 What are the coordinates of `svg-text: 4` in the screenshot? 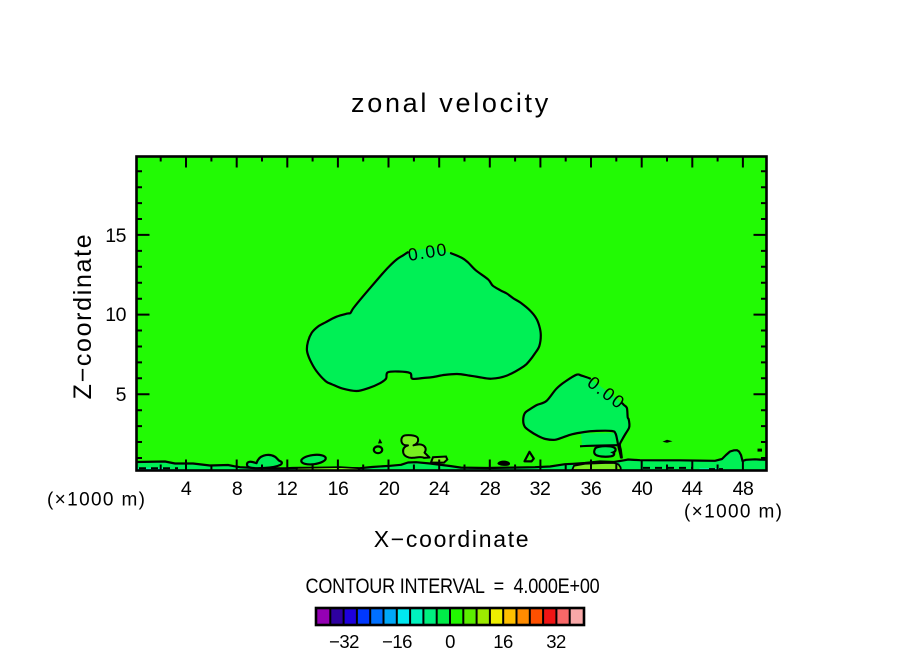 It's located at (186, 489).